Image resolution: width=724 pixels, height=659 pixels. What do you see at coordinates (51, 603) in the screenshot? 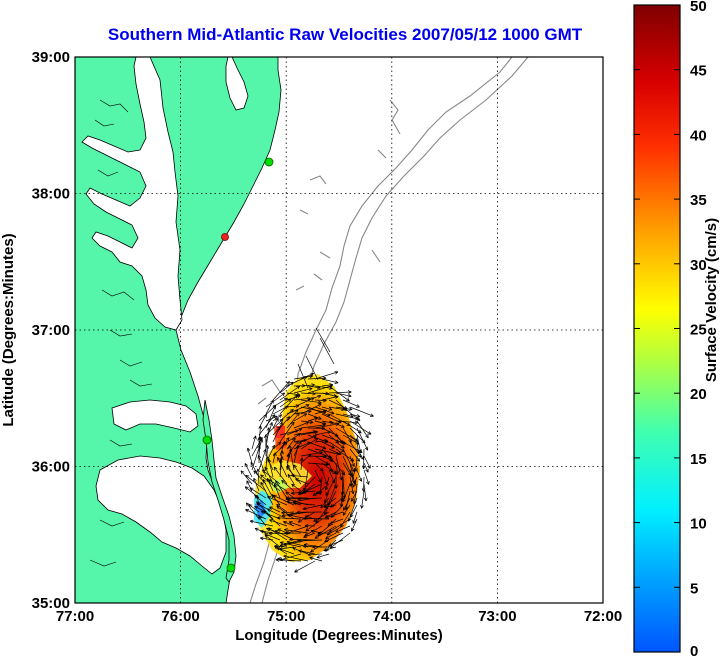
I see `y-tick-label: 35:00` at bounding box center [51, 603].